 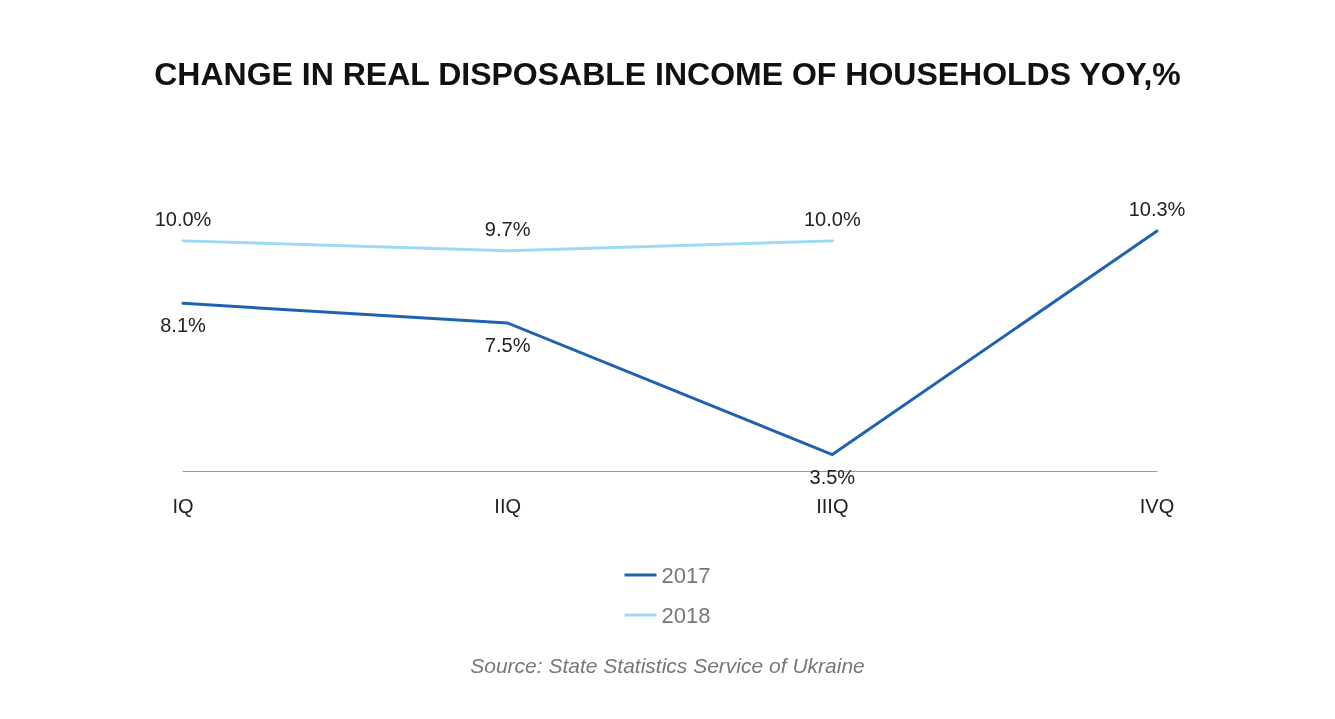 What do you see at coordinates (507, 506) in the screenshot?
I see `x-tick-label: IIQ` at bounding box center [507, 506].